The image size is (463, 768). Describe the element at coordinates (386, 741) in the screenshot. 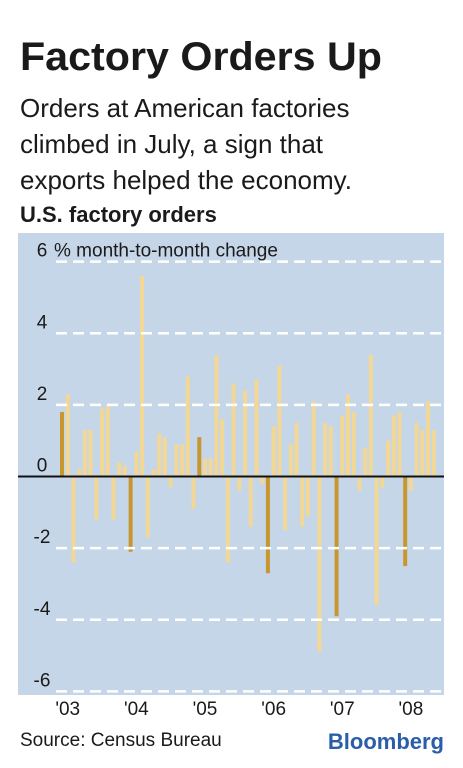

I see `brand: Bloomberg` at that location.